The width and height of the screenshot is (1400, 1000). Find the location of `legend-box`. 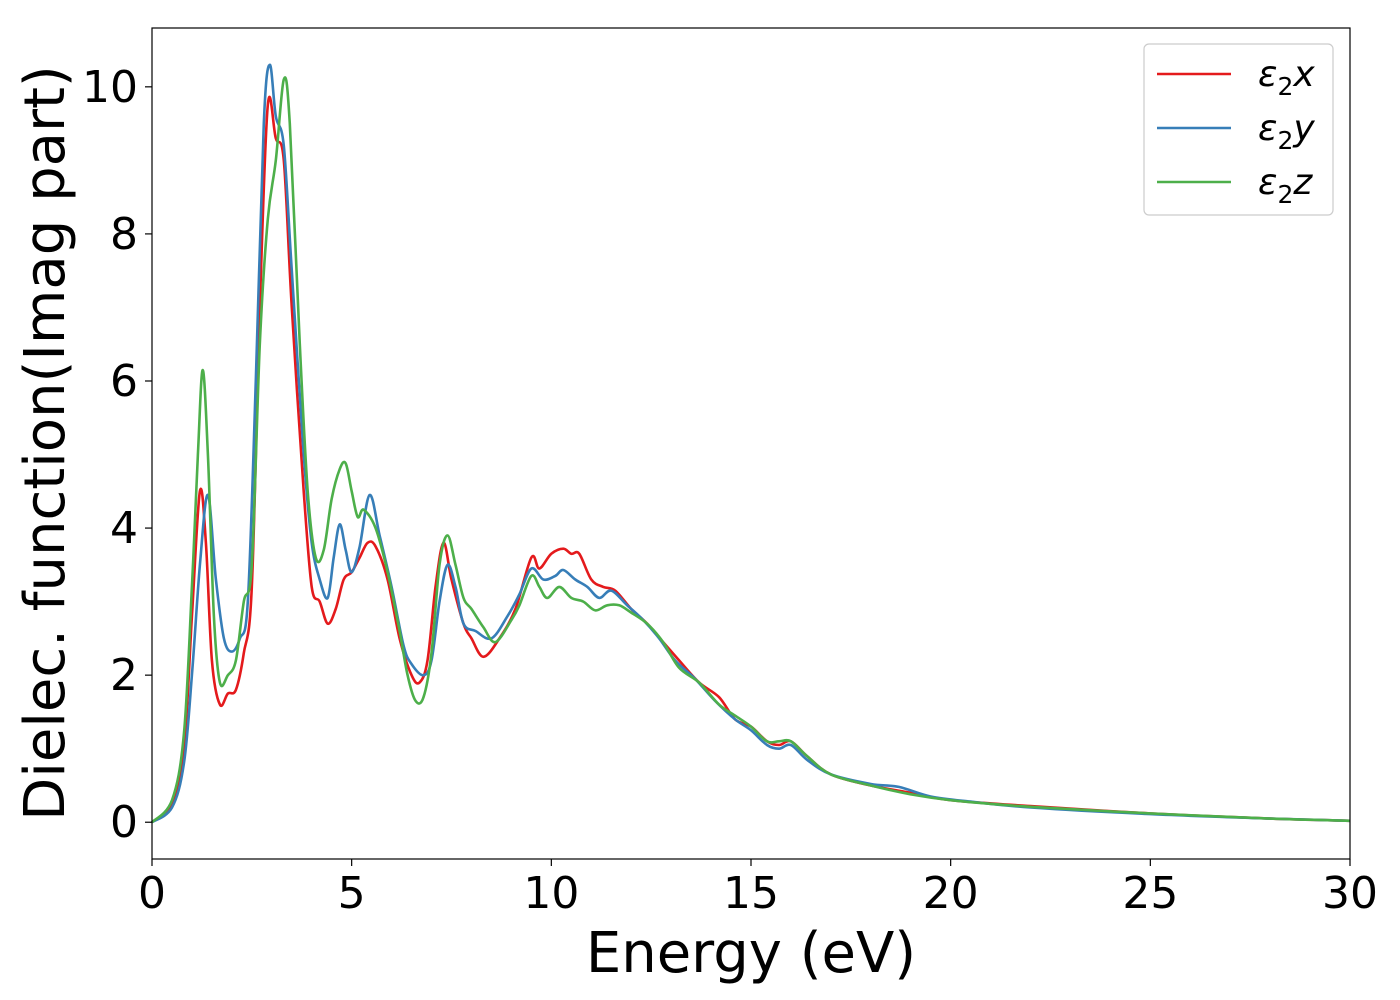

legend-box is located at coordinates (1238, 129).